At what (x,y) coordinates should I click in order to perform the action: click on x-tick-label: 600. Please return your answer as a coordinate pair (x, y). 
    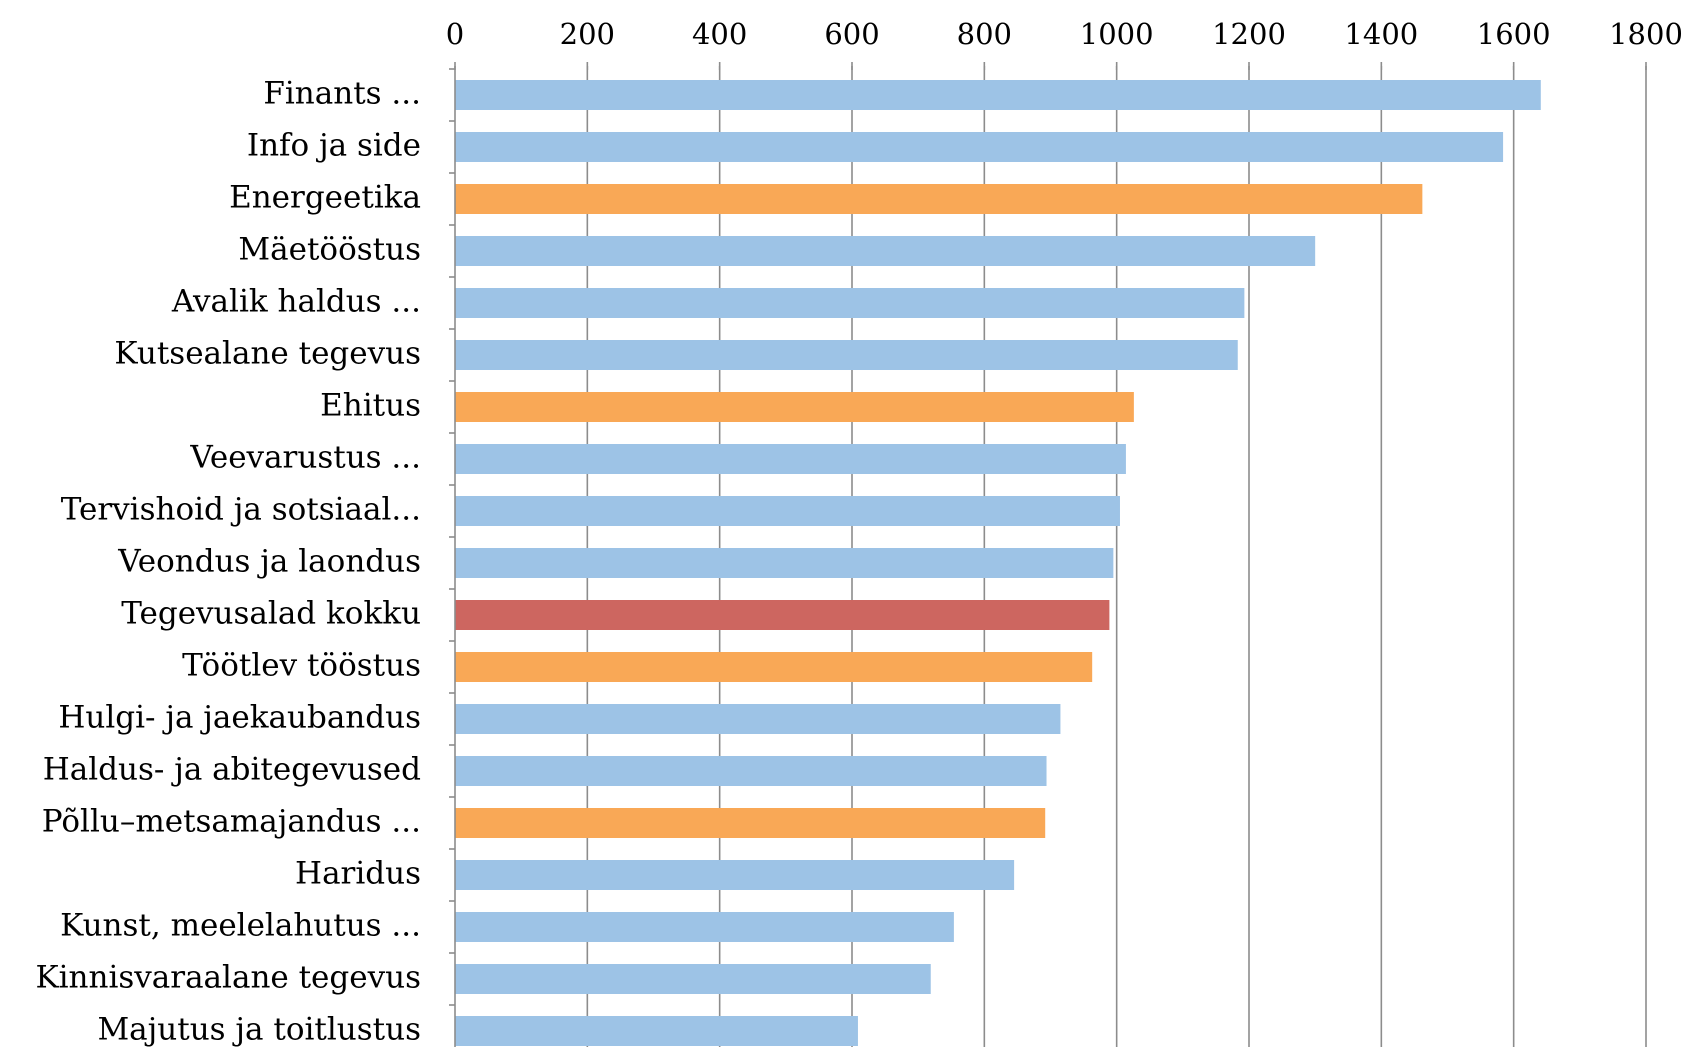
    Looking at the image, I should click on (851, 34).